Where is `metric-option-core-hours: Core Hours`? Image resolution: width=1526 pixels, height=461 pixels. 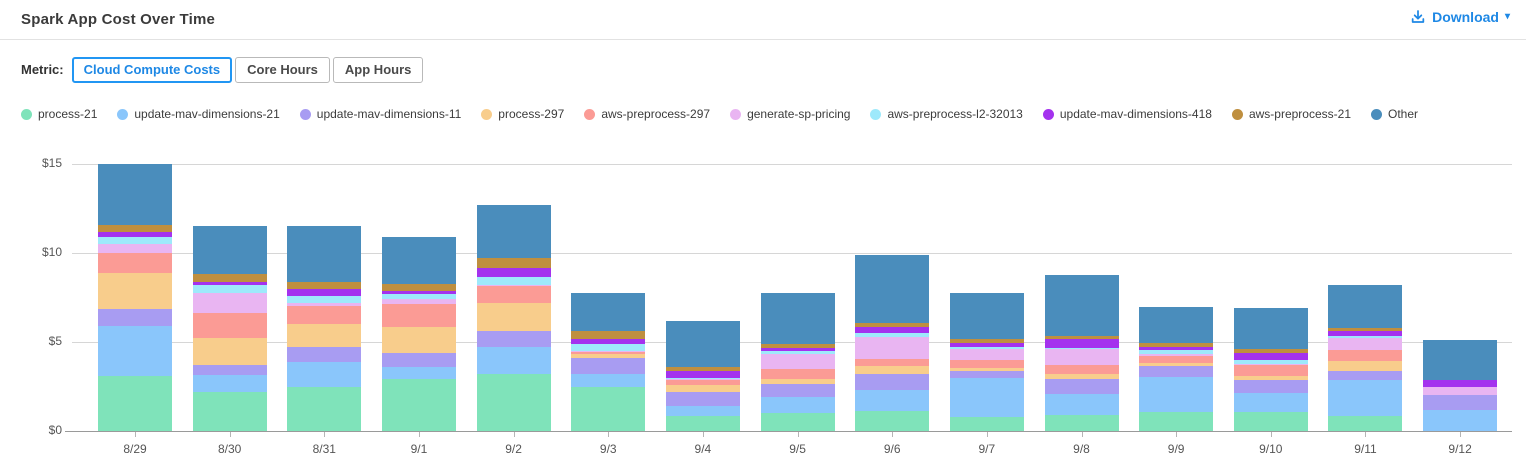
metric-option-core-hours: Core Hours is located at coordinates (282, 70).